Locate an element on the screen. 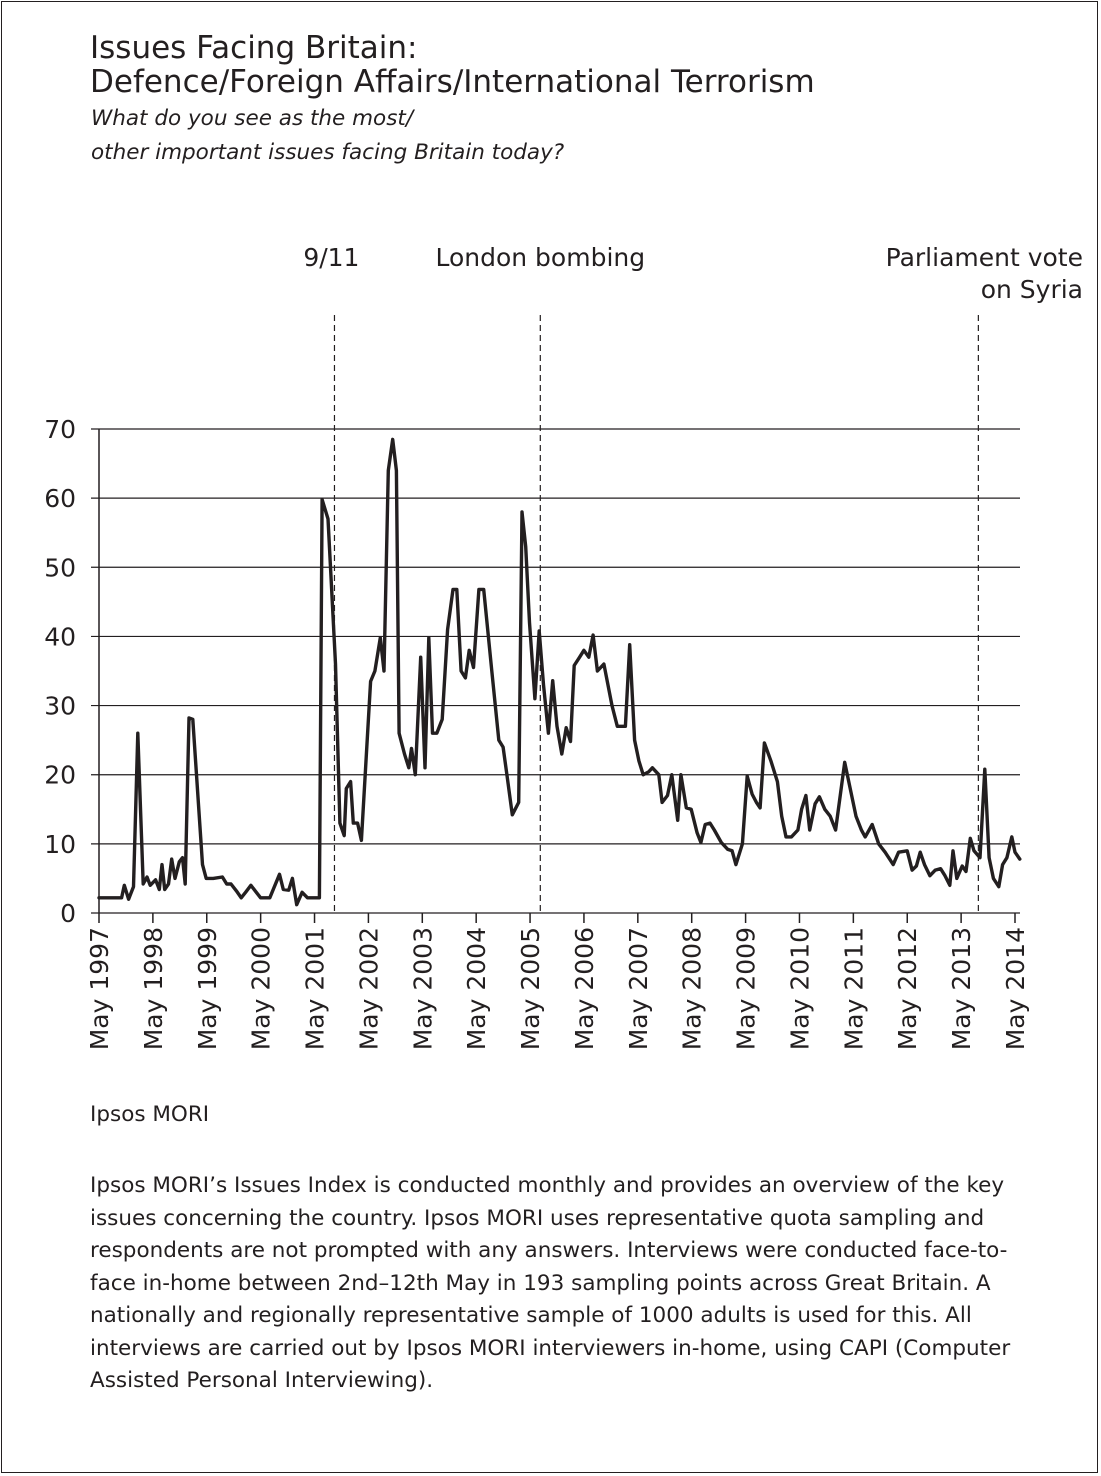 The width and height of the screenshot is (1101, 1476). x-tick-label: May 2009 is located at coordinates (746, 988).